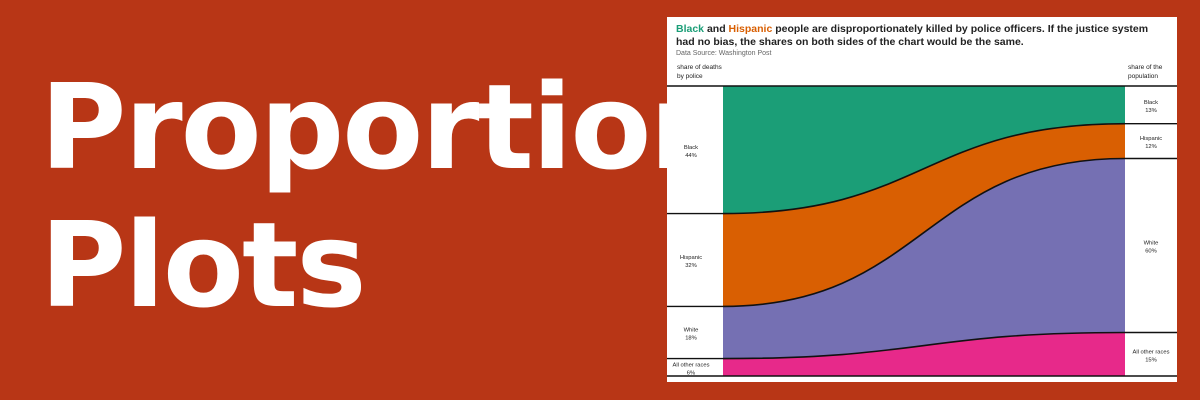 The height and width of the screenshot is (400, 1200). What do you see at coordinates (690, 365) in the screenshot?
I see `left-label-all-other-races: All other races` at bounding box center [690, 365].